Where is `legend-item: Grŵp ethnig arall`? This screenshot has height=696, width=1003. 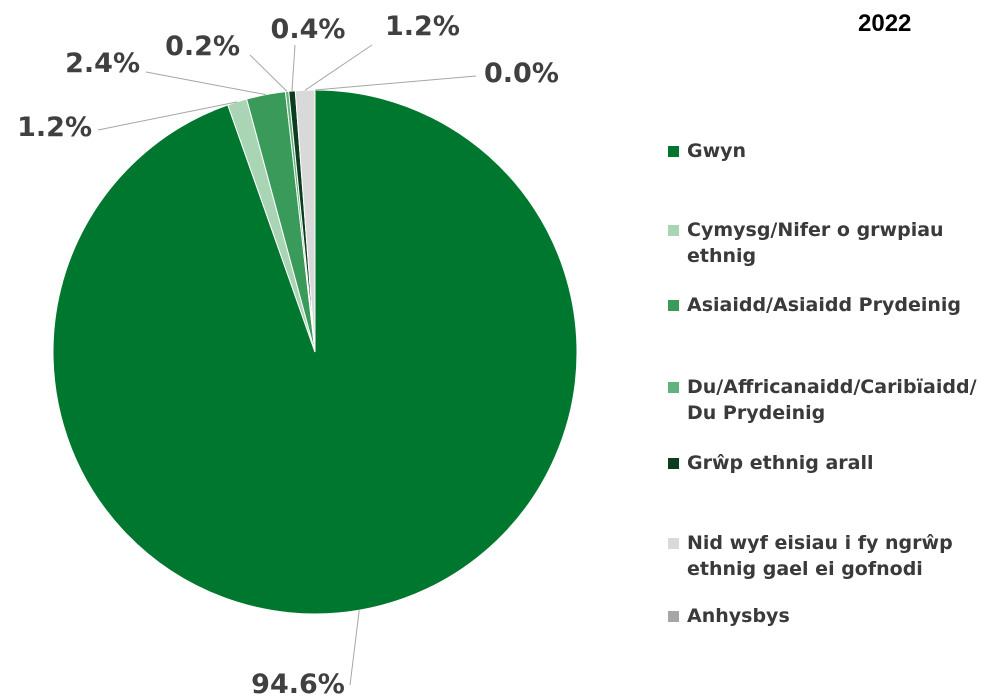 legend-item: Grŵp ethnig arall is located at coordinates (835, 463).